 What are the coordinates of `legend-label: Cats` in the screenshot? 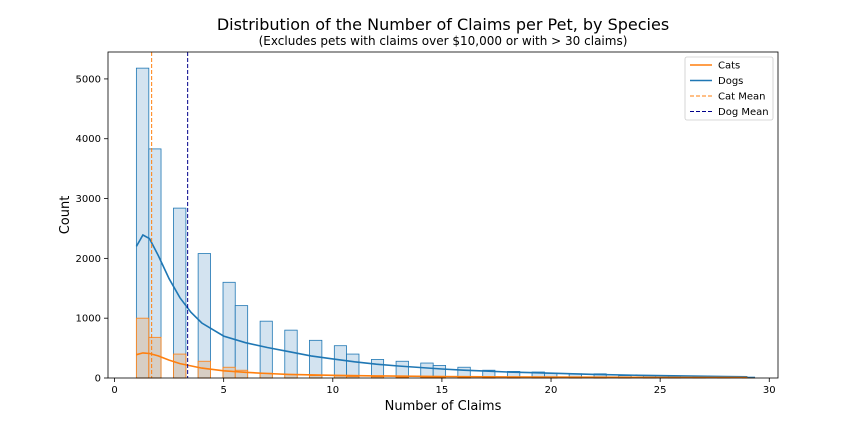 It's located at (729, 66).